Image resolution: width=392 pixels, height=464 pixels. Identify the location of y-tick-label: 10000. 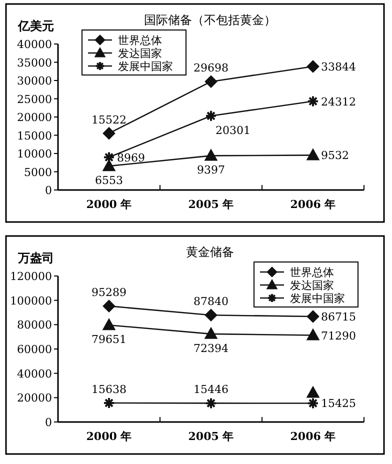
(34, 154).